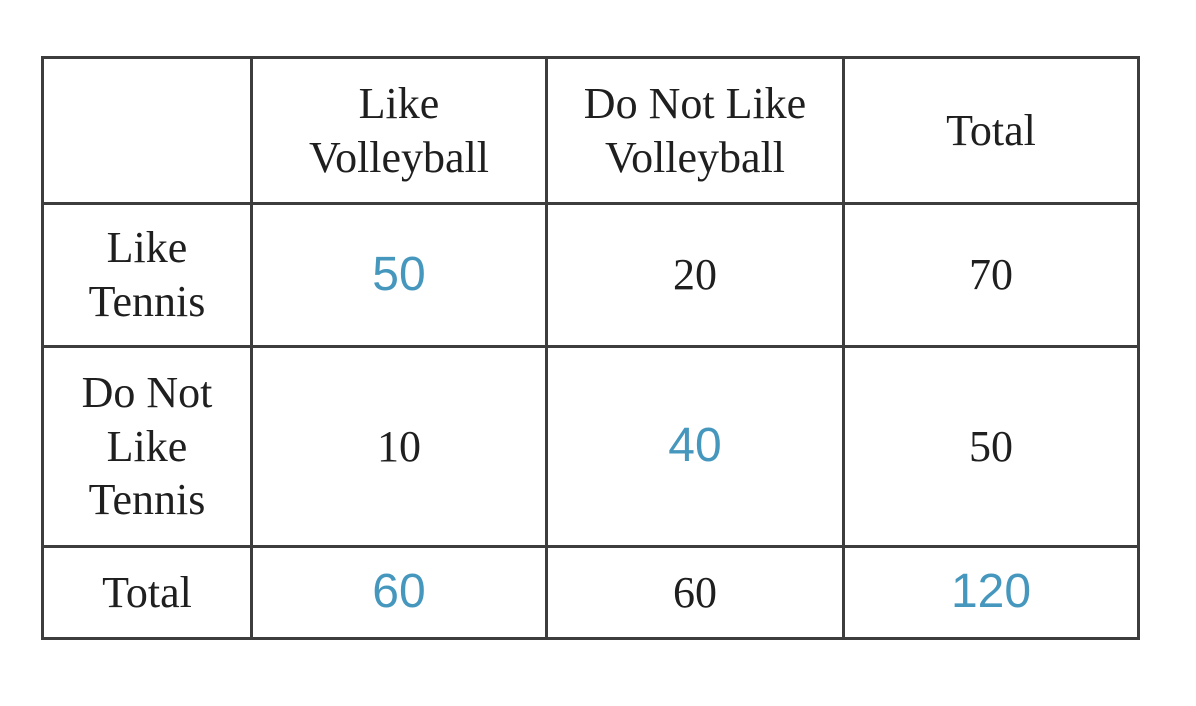  I want to click on cell-like-tennis-like-volleyball: 50, so click(399, 275).